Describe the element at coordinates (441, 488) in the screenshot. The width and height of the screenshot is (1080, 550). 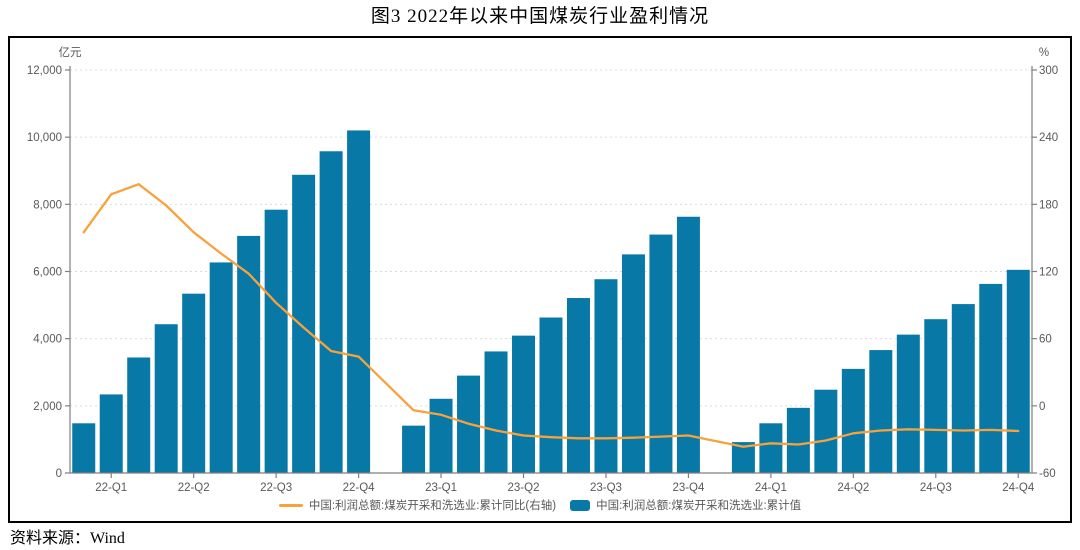
I see `x-tick-label: 23-Q1` at that location.